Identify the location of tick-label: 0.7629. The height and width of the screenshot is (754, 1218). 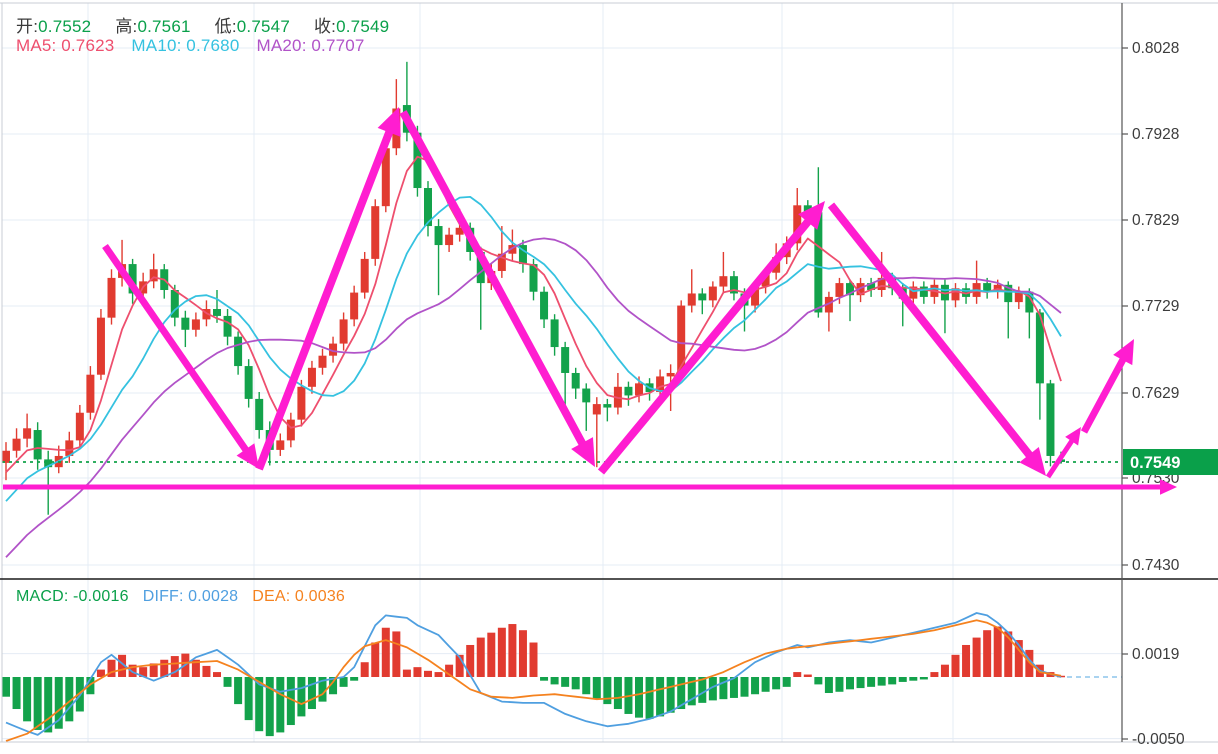
(1155, 393).